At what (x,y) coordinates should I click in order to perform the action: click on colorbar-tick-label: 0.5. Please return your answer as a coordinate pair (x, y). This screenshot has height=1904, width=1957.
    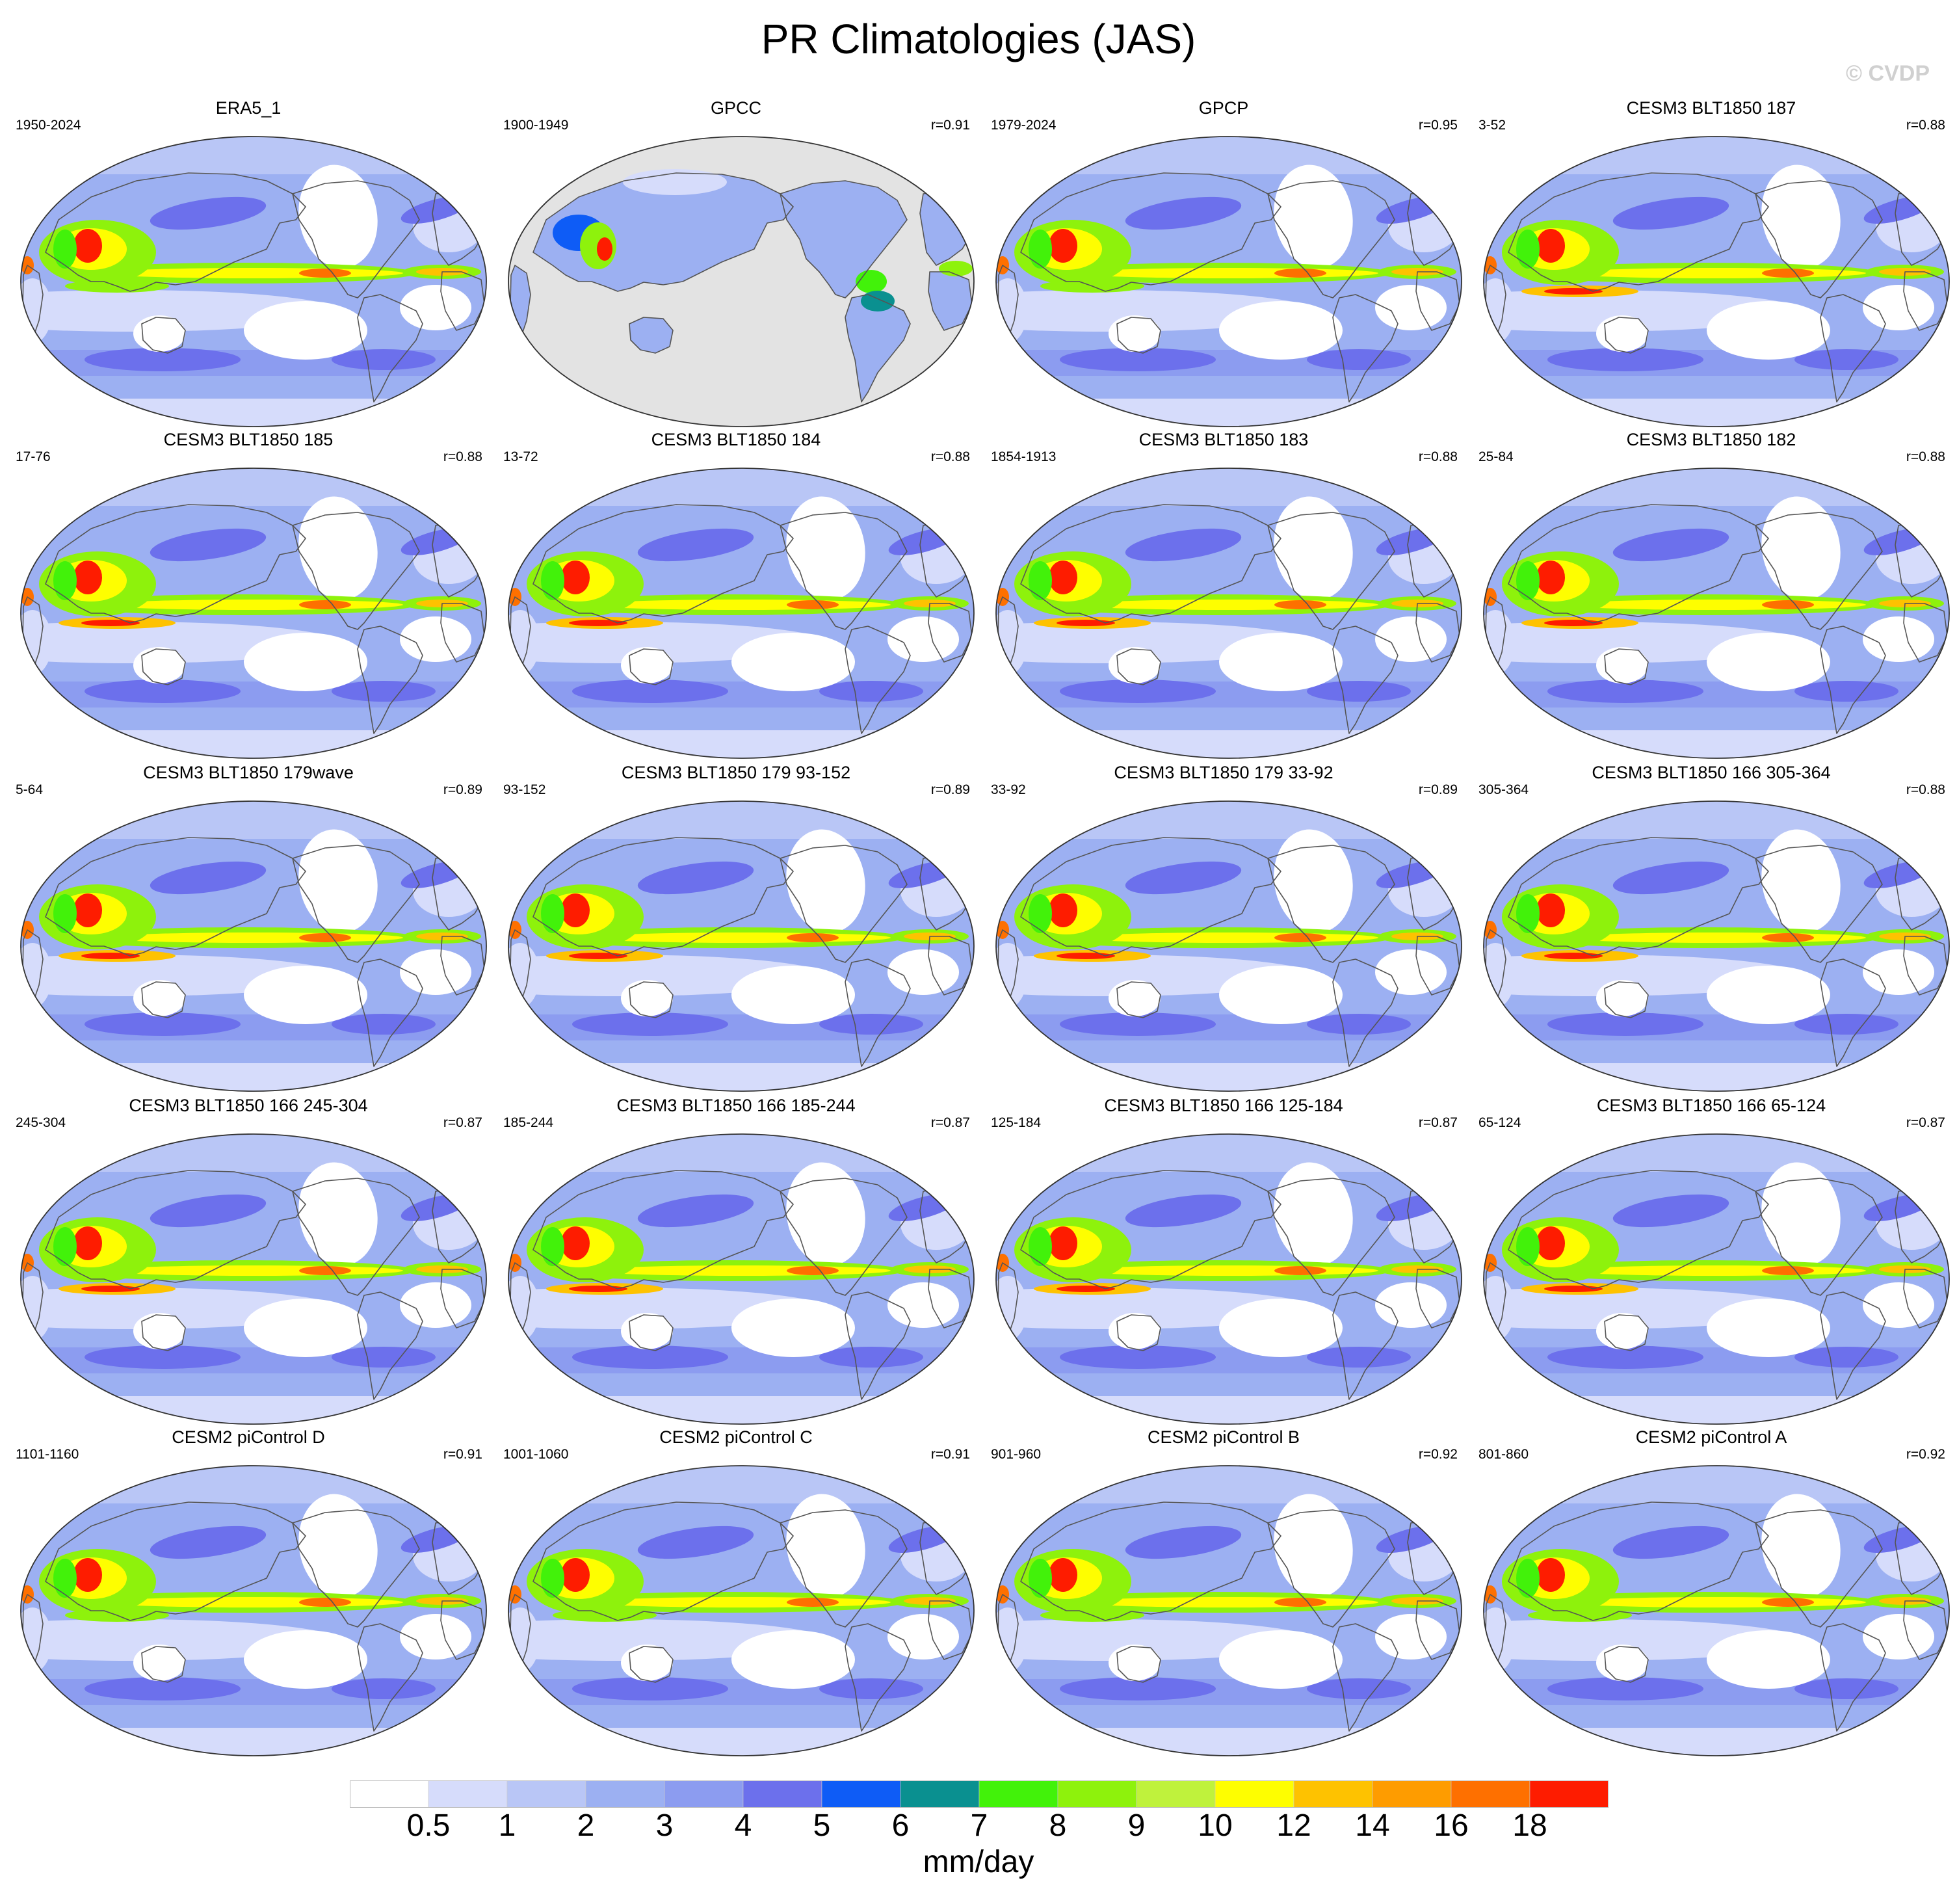
    Looking at the image, I should click on (428, 1825).